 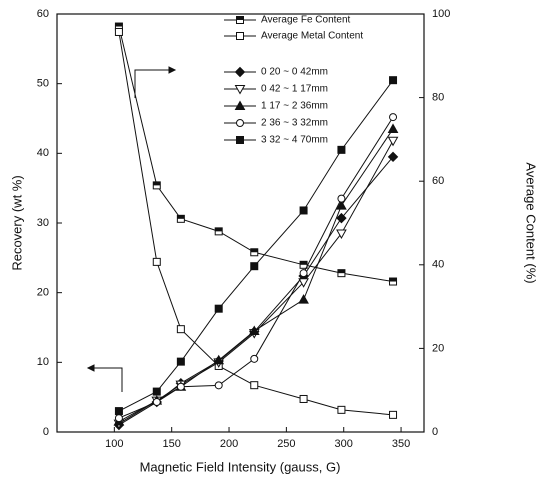 What do you see at coordinates (114, 444) in the screenshot?
I see `x-tick-label: 100` at bounding box center [114, 444].